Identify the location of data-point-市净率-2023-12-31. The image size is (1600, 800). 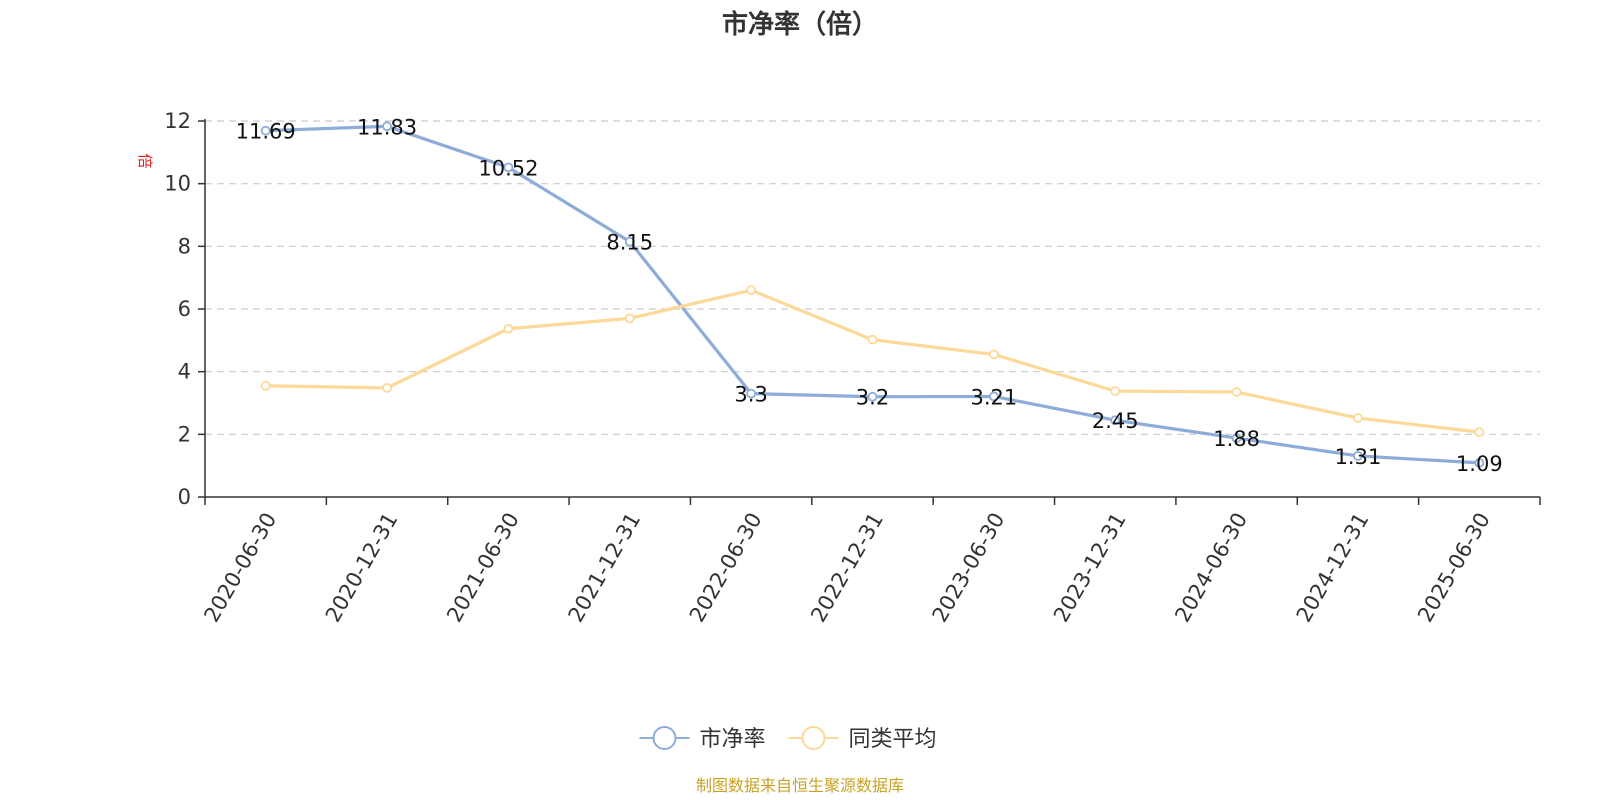
(1115, 420).